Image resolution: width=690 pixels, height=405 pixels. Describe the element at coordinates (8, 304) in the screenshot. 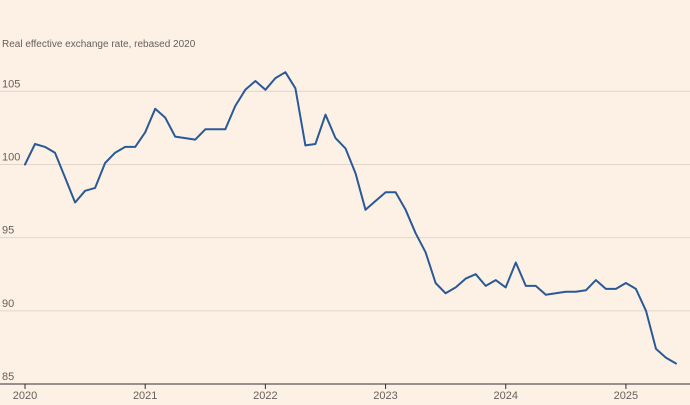

I see `y-tick-label-90: 90` at that location.